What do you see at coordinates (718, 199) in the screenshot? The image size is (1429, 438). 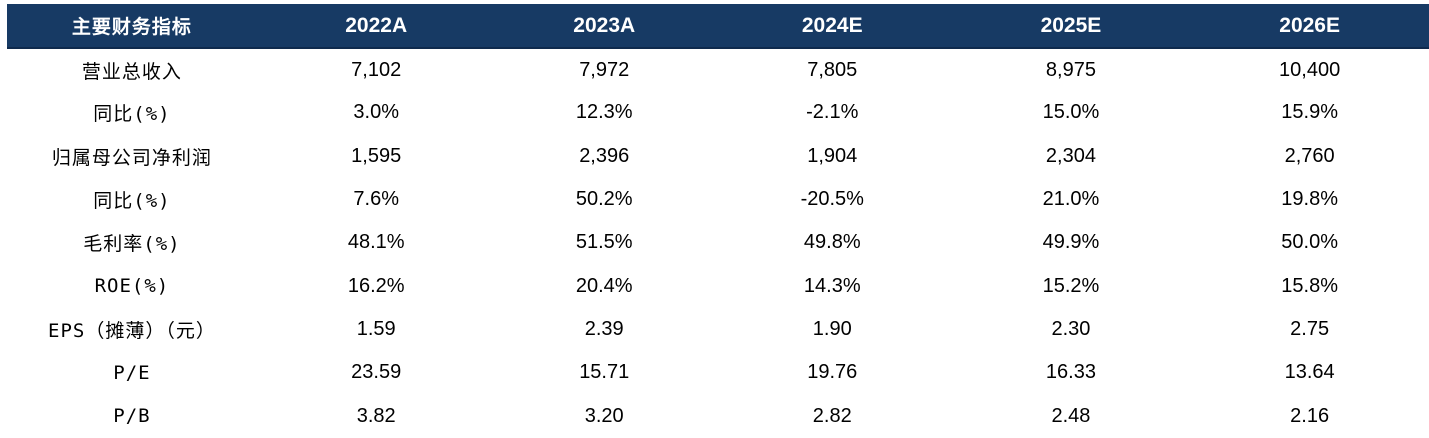 I see `table-row: 同比(%) 7.6% 50.2% -20.5% 21.0% 19.8%` at bounding box center [718, 199].